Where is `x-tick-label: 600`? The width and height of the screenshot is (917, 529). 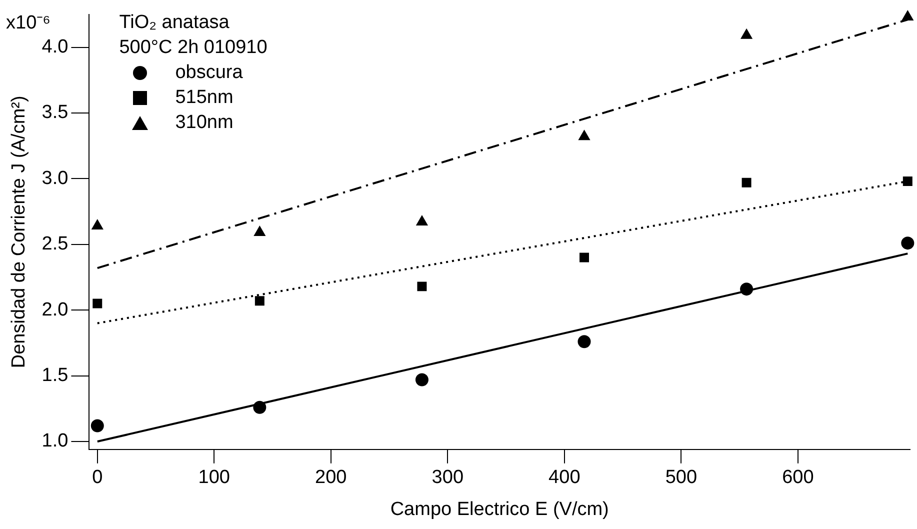 x-tick-label: 600 is located at coordinates (798, 477).